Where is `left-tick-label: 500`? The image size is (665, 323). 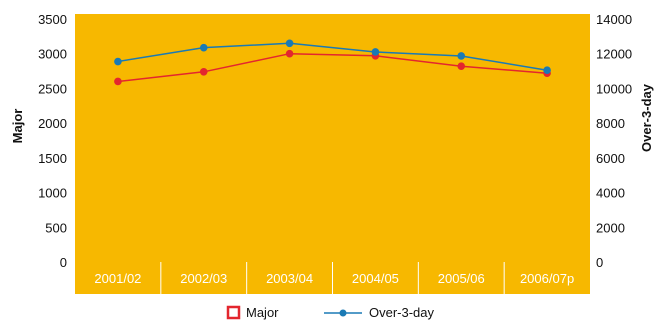 left-tick-label: 500 is located at coordinates (56, 227).